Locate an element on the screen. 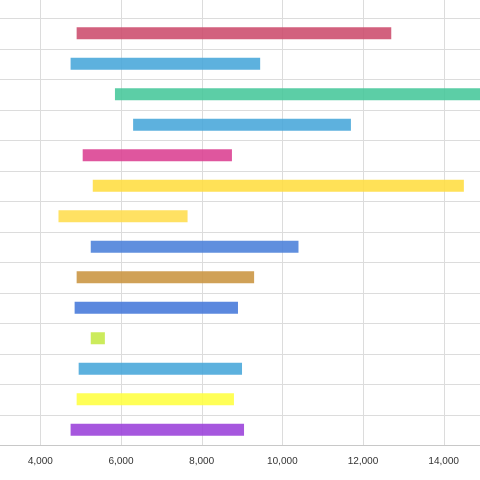 The height and width of the screenshot is (480, 480). x-tick-label: 12,000 is located at coordinates (363, 461).